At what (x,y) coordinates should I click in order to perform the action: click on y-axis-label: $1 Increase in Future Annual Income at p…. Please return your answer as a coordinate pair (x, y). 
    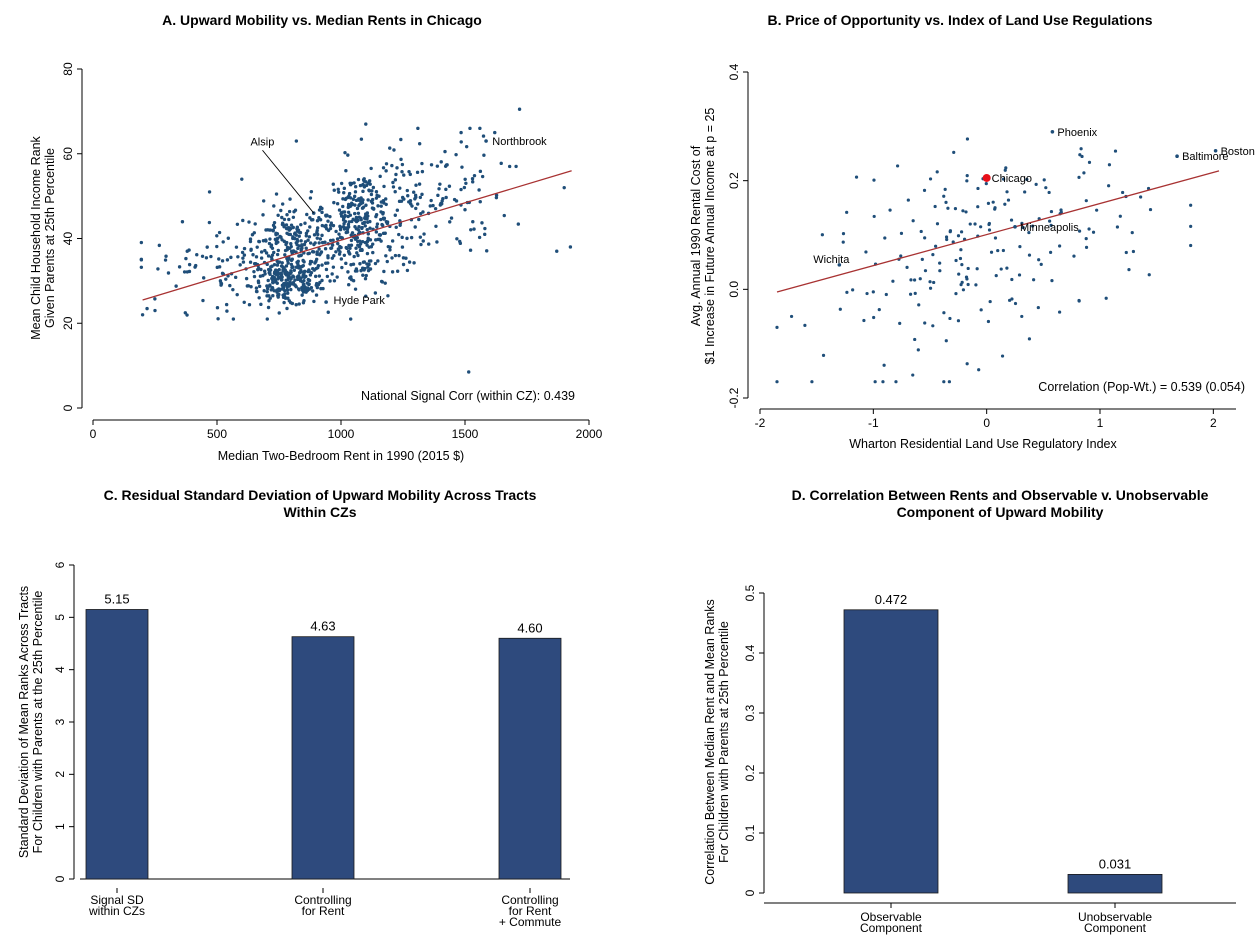
    Looking at the image, I should click on (710, 236).